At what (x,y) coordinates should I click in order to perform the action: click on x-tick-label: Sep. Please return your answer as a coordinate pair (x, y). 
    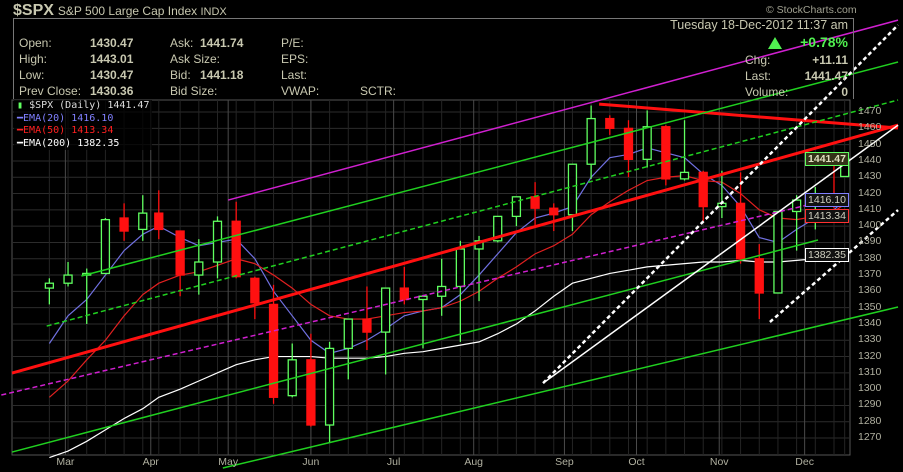
    Looking at the image, I should click on (564, 462).